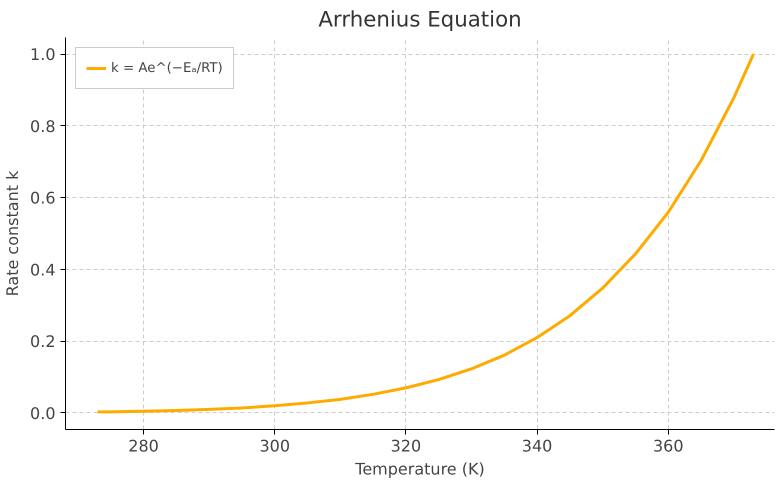  I want to click on y-tick-label: 0.6, so click(43, 198).